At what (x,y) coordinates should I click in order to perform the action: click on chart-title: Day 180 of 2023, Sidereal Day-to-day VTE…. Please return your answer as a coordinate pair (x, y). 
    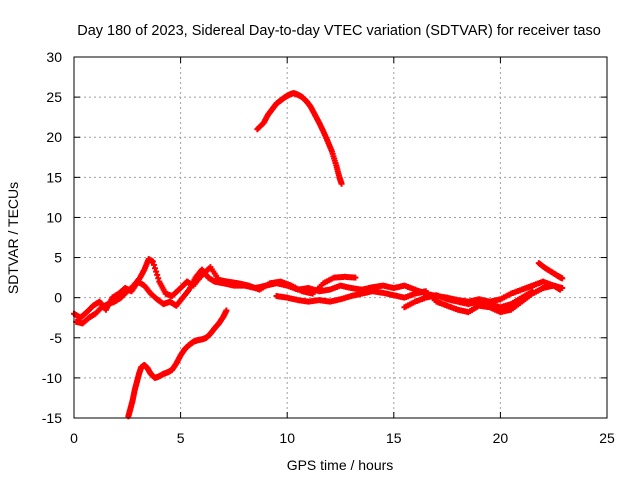
    Looking at the image, I should click on (339, 31).